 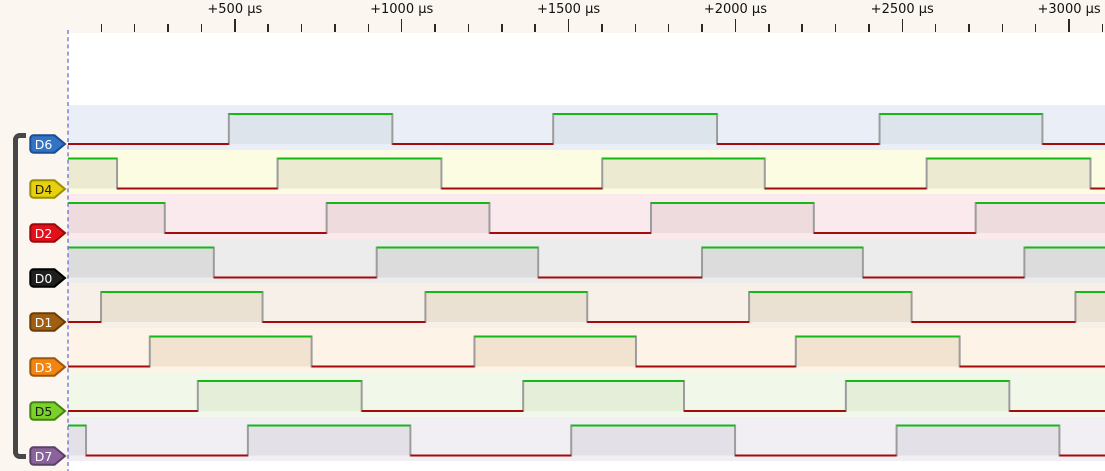 I want to click on channel-tag-d5: D5, so click(x=48, y=411).